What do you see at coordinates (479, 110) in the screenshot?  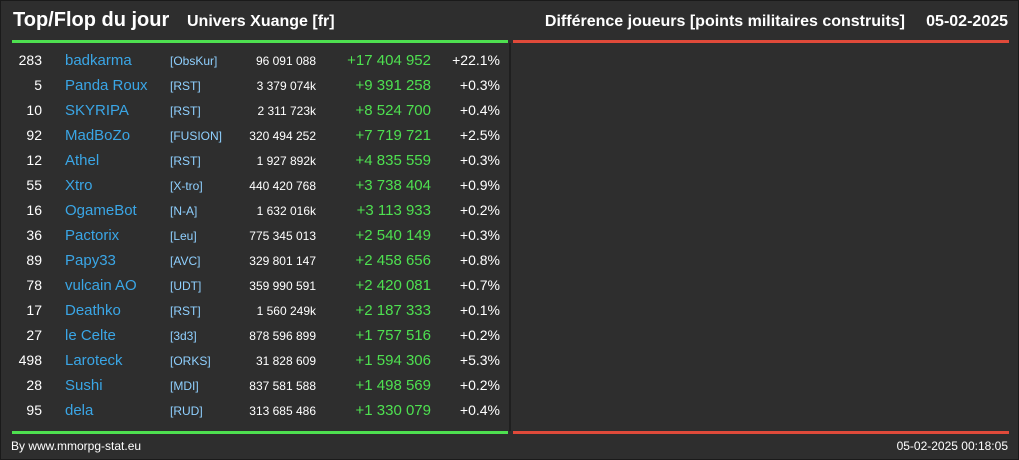 I see `points-delta-percent: +0.4%` at bounding box center [479, 110].